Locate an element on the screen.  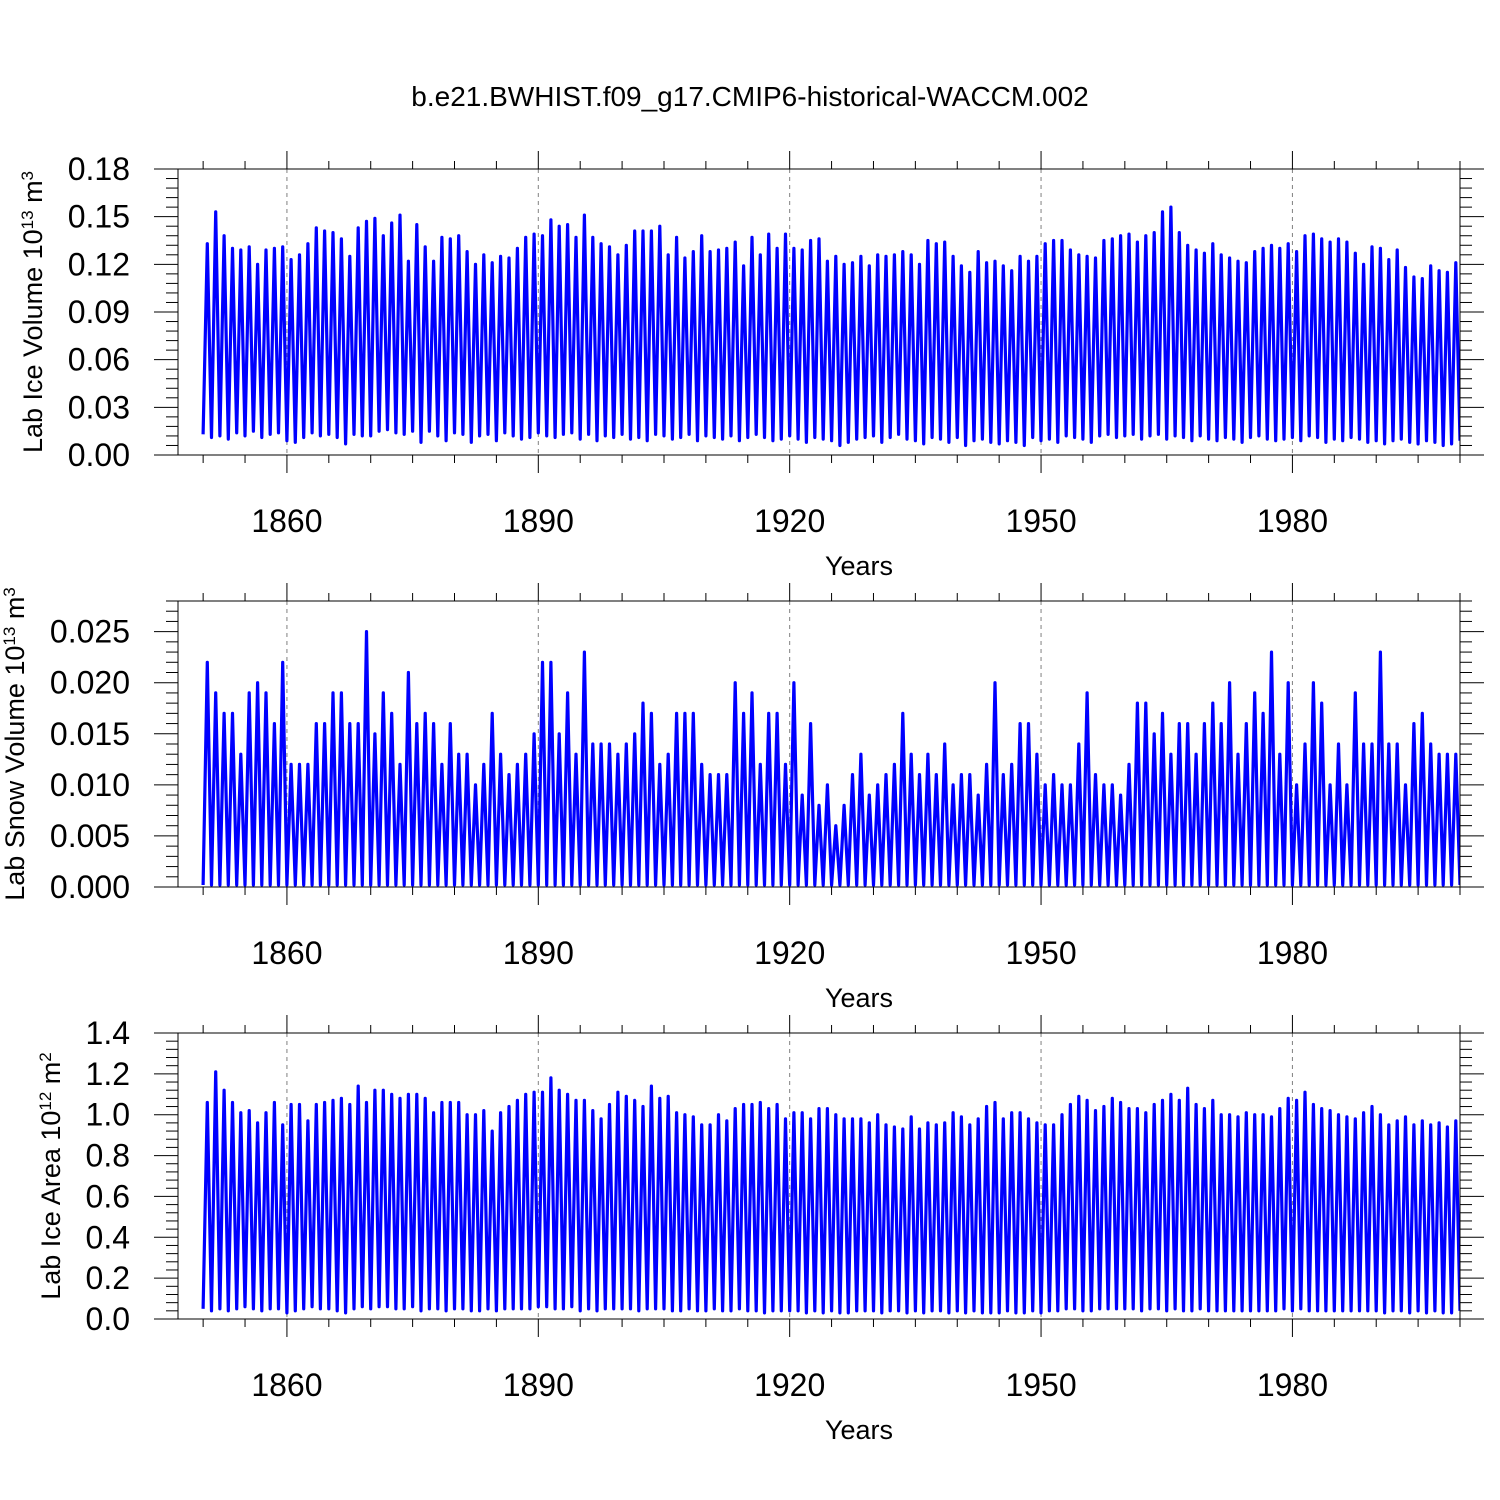
y-tick-label: 1.2 is located at coordinates (108, 1074).